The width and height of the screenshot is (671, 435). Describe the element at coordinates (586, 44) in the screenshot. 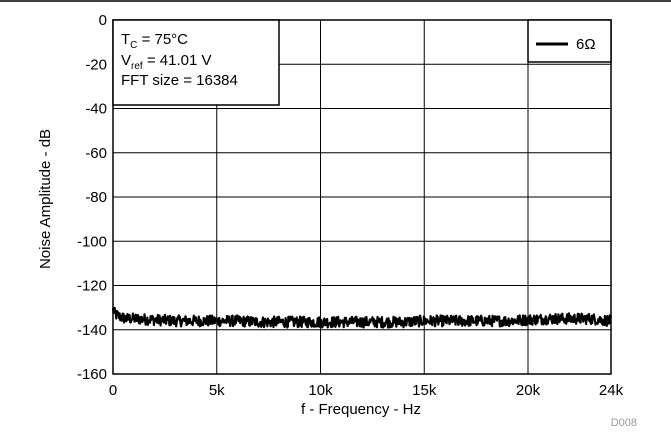

I see `legend-label-6ohm: 6Ω` at that location.